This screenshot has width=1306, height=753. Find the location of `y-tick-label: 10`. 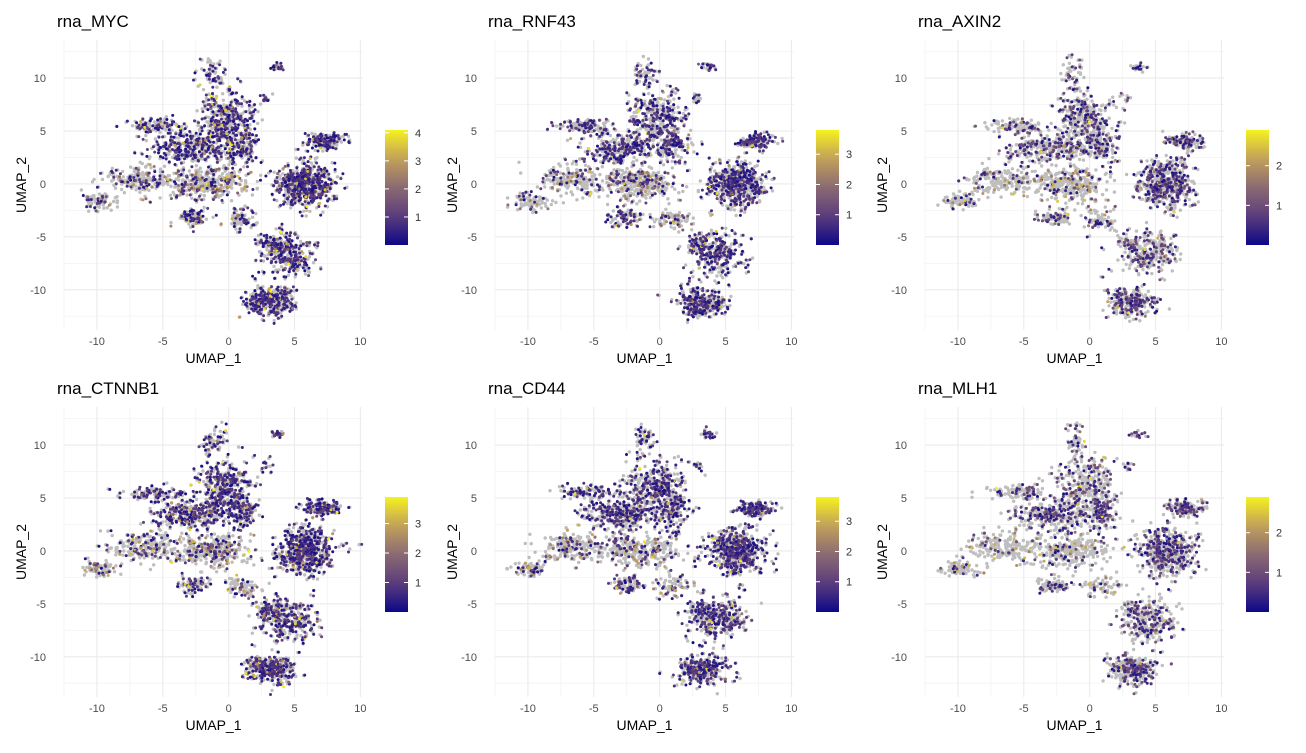

y-tick-label: 10 is located at coordinates (40, 79).